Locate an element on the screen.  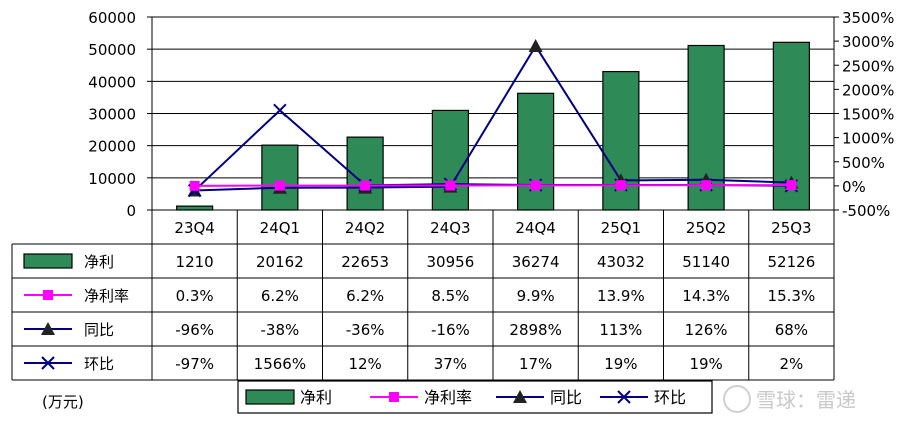
watermark-text: 雪球：雷递 is located at coordinates (806, 400).